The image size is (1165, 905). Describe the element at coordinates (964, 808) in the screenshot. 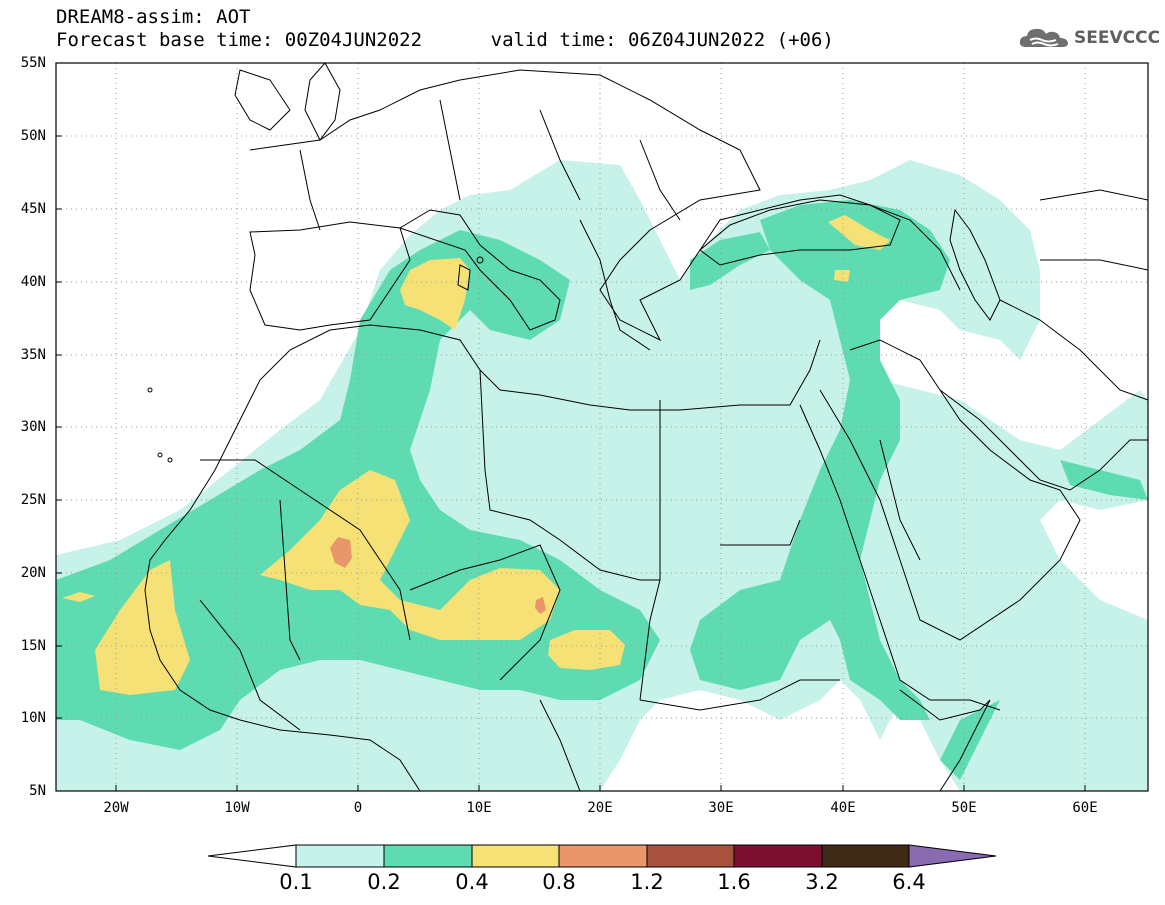

I see `lon-label: 50E` at that location.